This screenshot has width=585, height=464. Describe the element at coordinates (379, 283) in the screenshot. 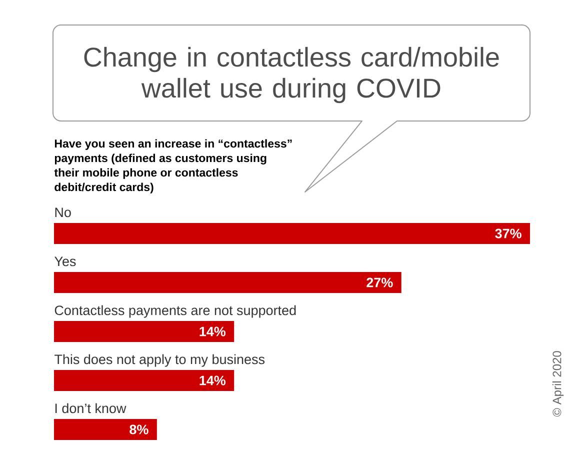

I see `data-label: 27%` at that location.